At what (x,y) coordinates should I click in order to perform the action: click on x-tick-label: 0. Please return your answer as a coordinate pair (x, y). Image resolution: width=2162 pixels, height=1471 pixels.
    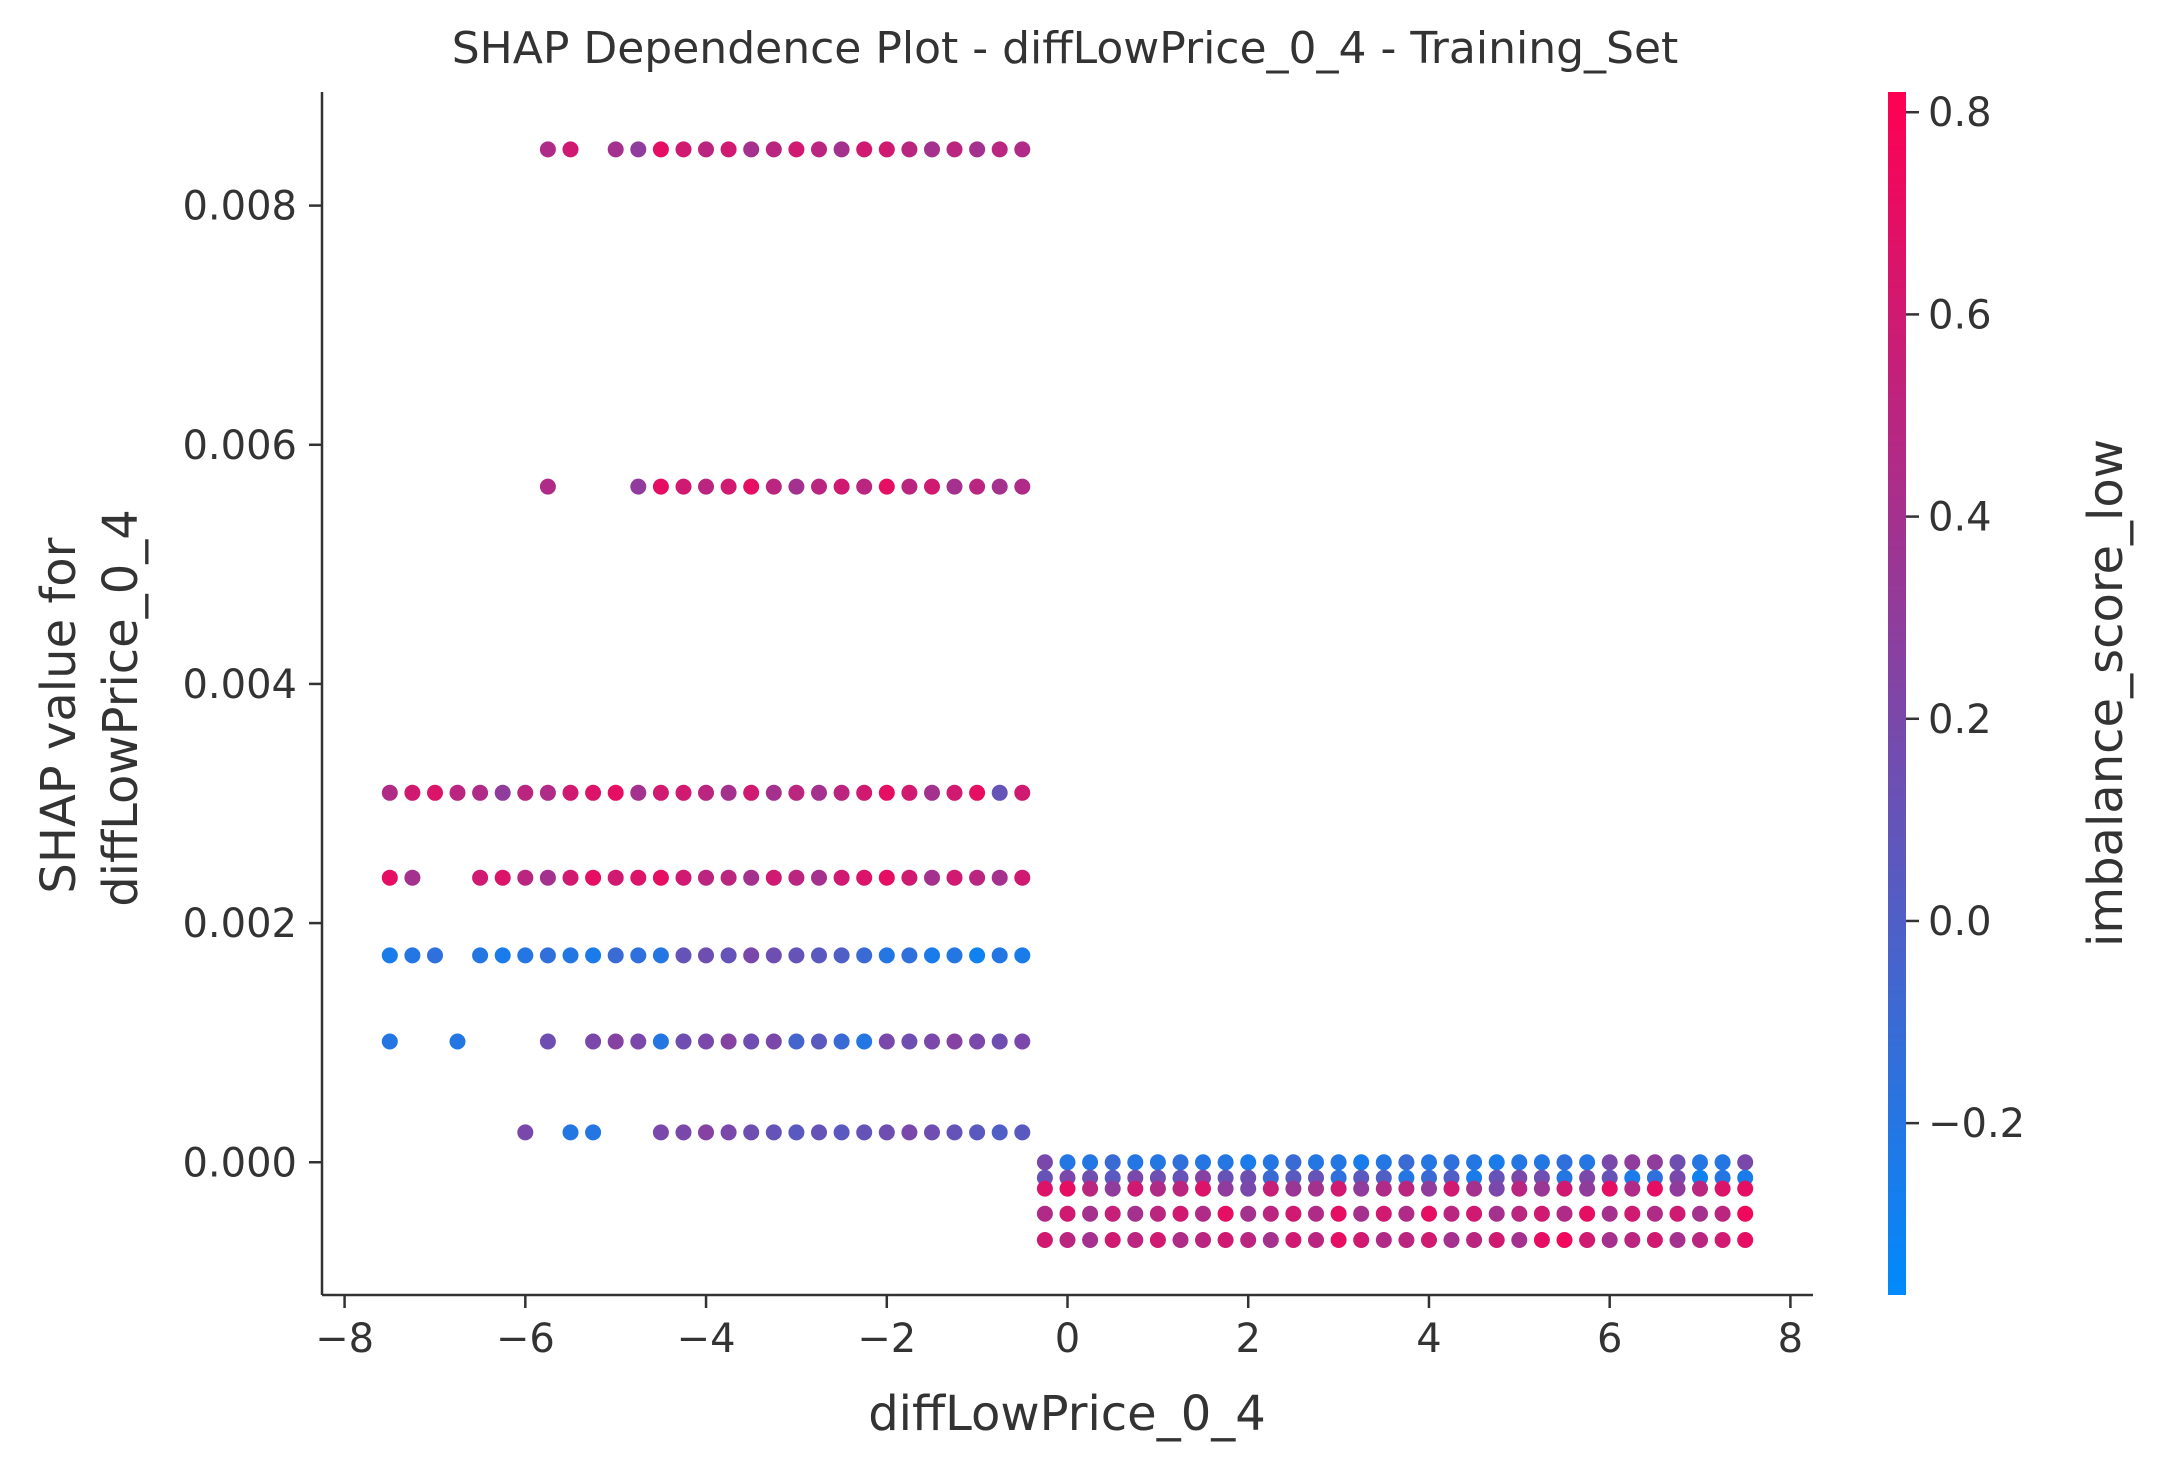
    Looking at the image, I should click on (1067, 1339).